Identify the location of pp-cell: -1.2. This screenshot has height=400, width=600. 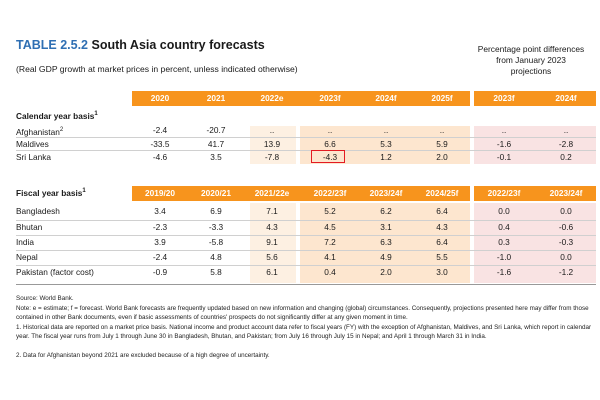
(566, 272).